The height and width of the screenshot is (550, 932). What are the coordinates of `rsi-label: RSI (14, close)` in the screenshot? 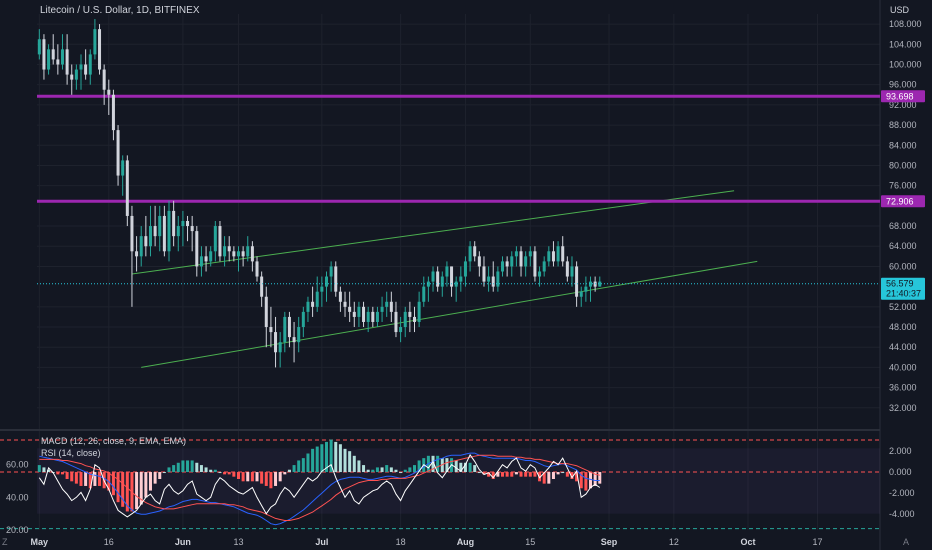 It's located at (71, 453).